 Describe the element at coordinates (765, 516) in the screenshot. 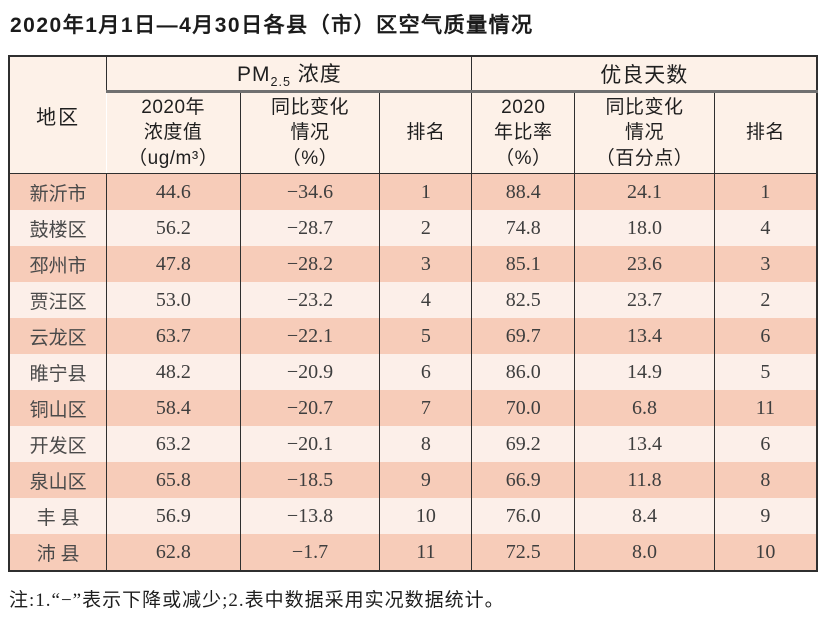

I see `cell-good-rank: 9` at that location.